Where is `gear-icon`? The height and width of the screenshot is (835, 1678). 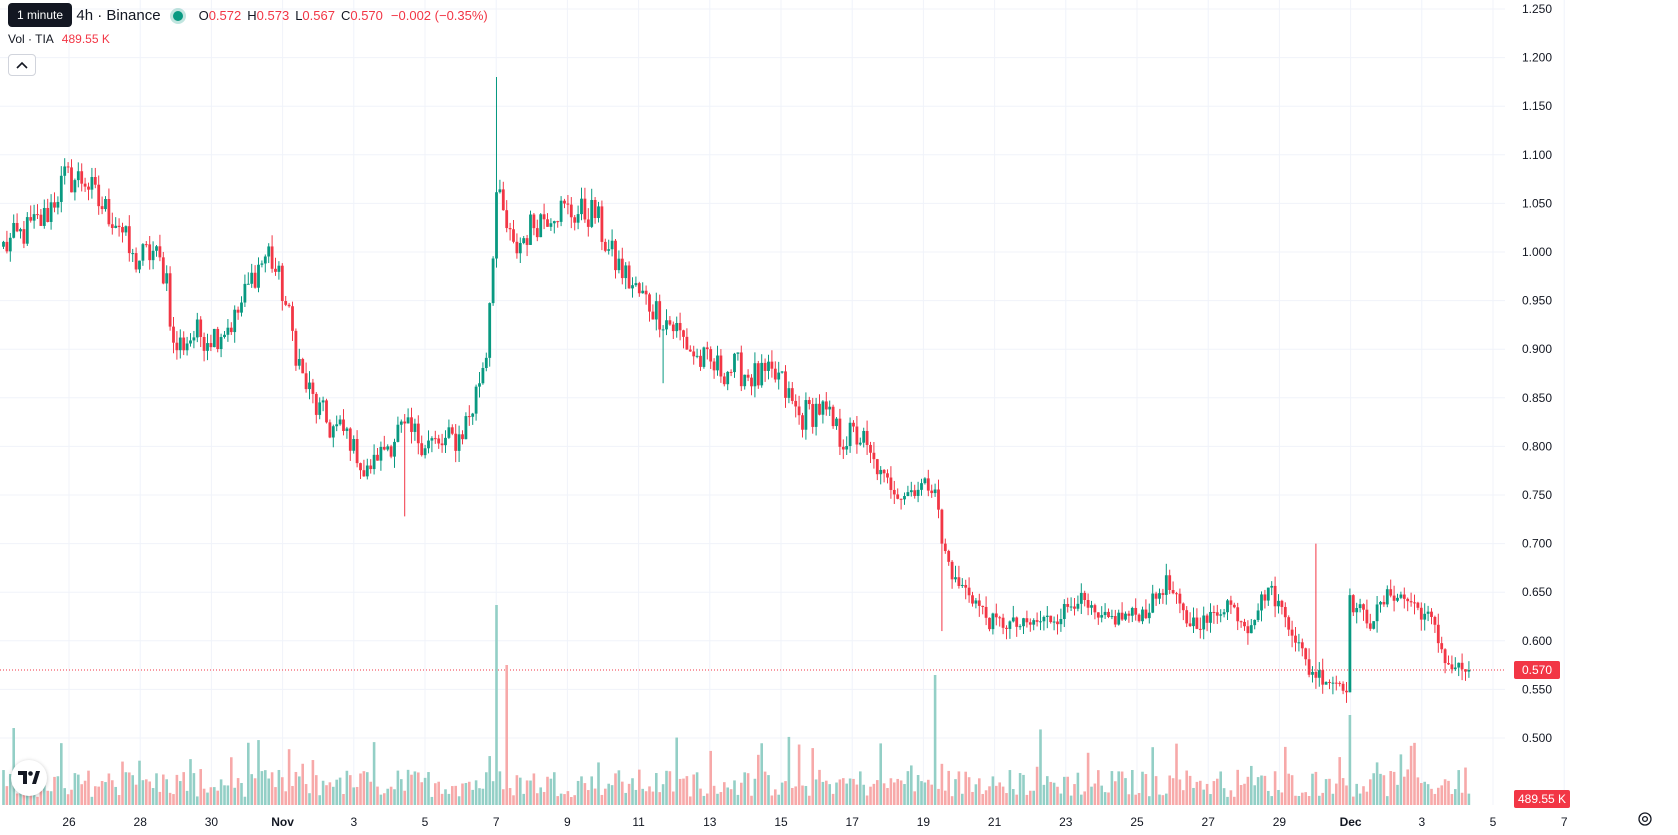
gear-icon is located at coordinates (1645, 819).